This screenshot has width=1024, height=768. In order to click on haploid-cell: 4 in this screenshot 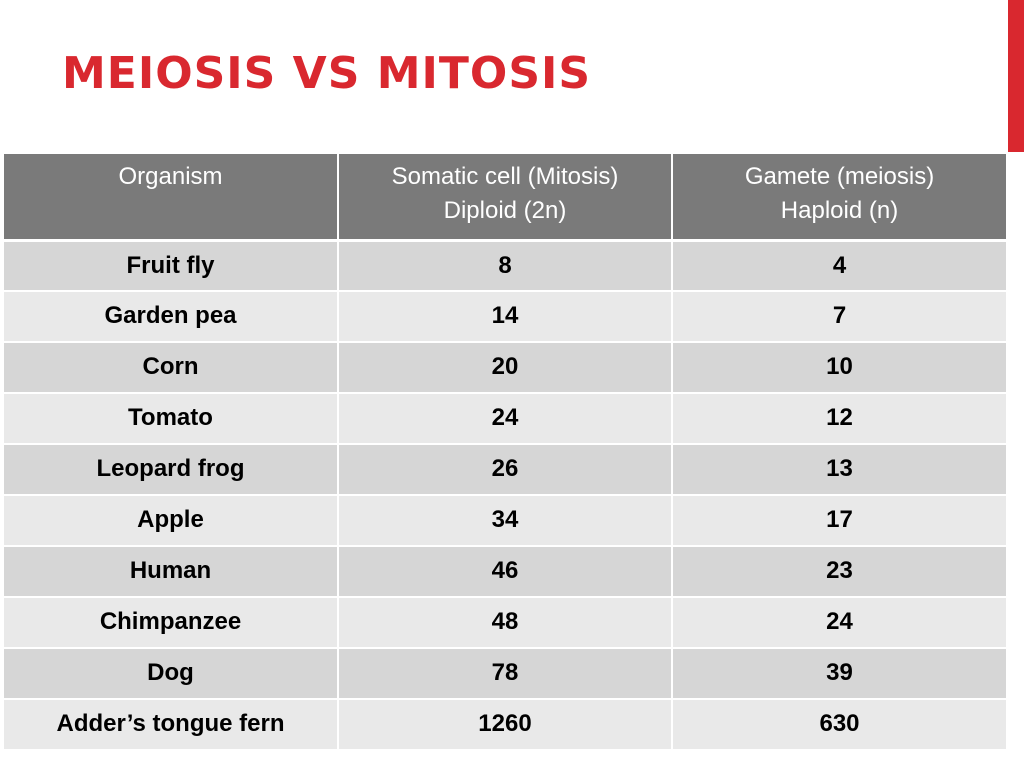, I will do `click(838, 266)`.